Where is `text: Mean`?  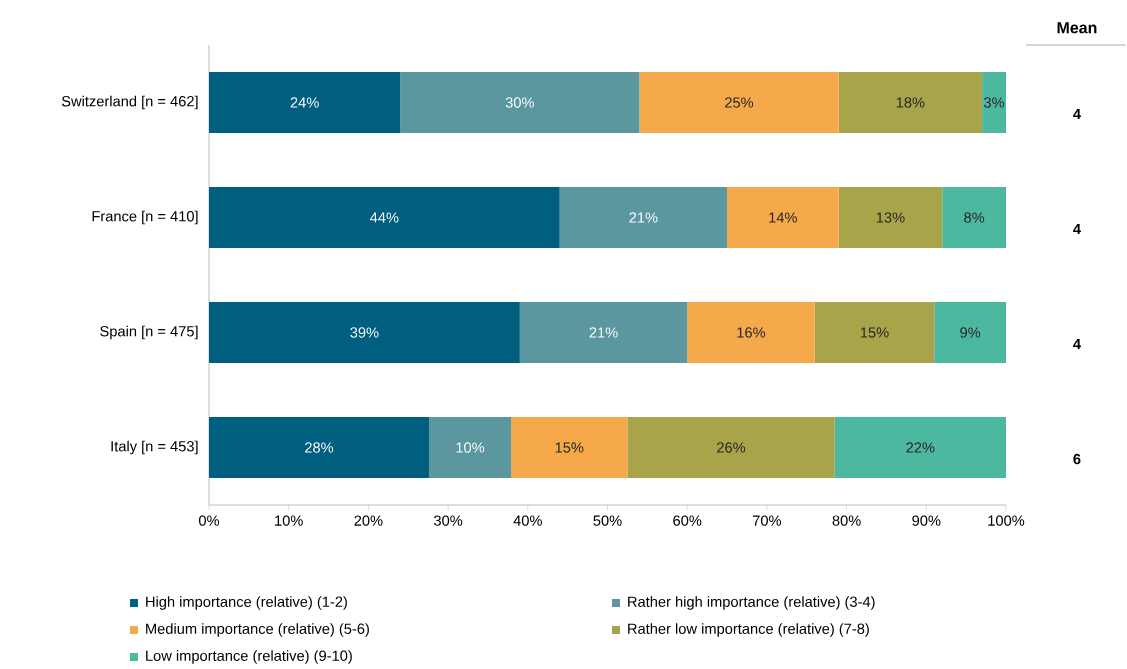
text: Mean is located at coordinates (1077, 28).